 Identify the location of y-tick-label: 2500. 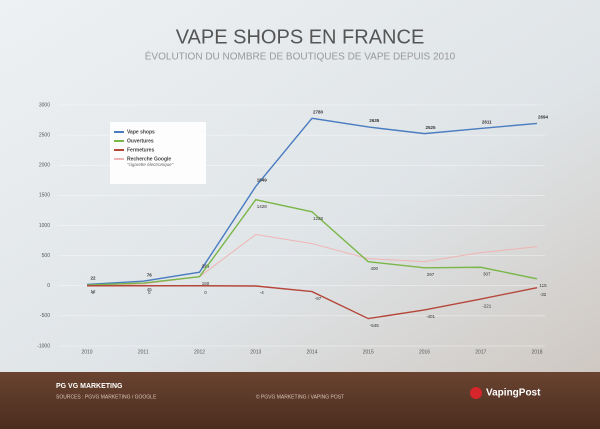
(44, 135).